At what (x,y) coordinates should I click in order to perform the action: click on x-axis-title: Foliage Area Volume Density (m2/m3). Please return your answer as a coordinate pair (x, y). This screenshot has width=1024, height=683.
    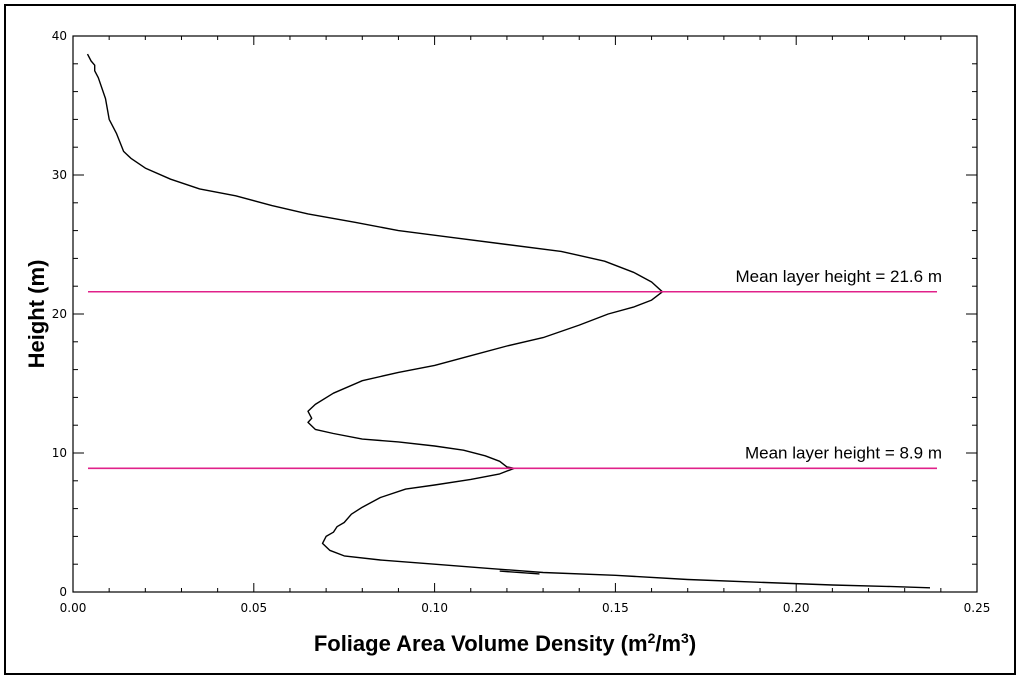
    Looking at the image, I should click on (505, 643).